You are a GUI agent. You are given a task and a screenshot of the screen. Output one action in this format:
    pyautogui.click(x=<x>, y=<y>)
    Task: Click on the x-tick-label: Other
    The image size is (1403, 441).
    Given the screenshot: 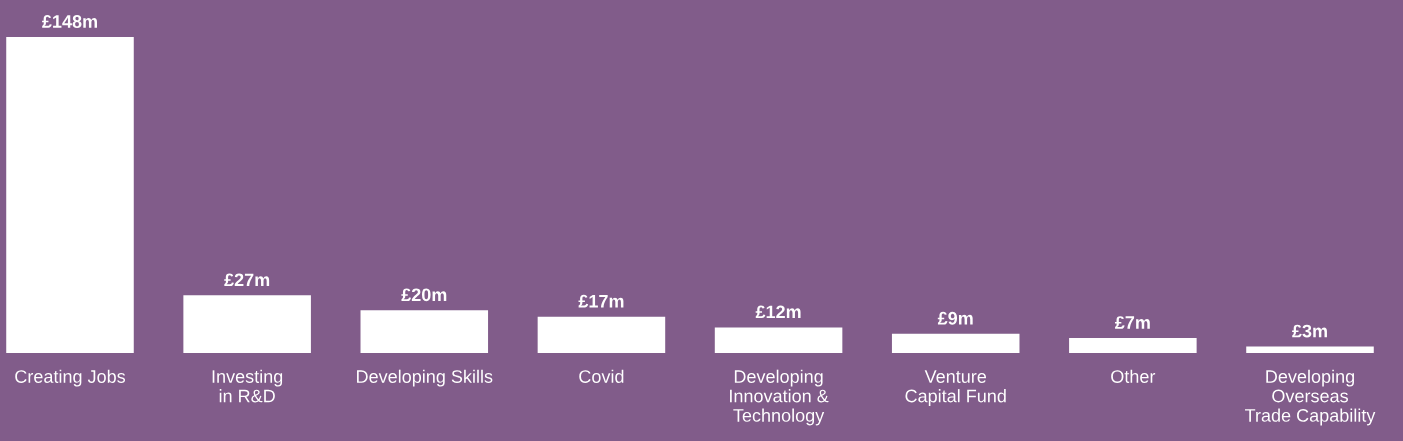 What is the action you would take?
    pyautogui.click(x=1133, y=376)
    